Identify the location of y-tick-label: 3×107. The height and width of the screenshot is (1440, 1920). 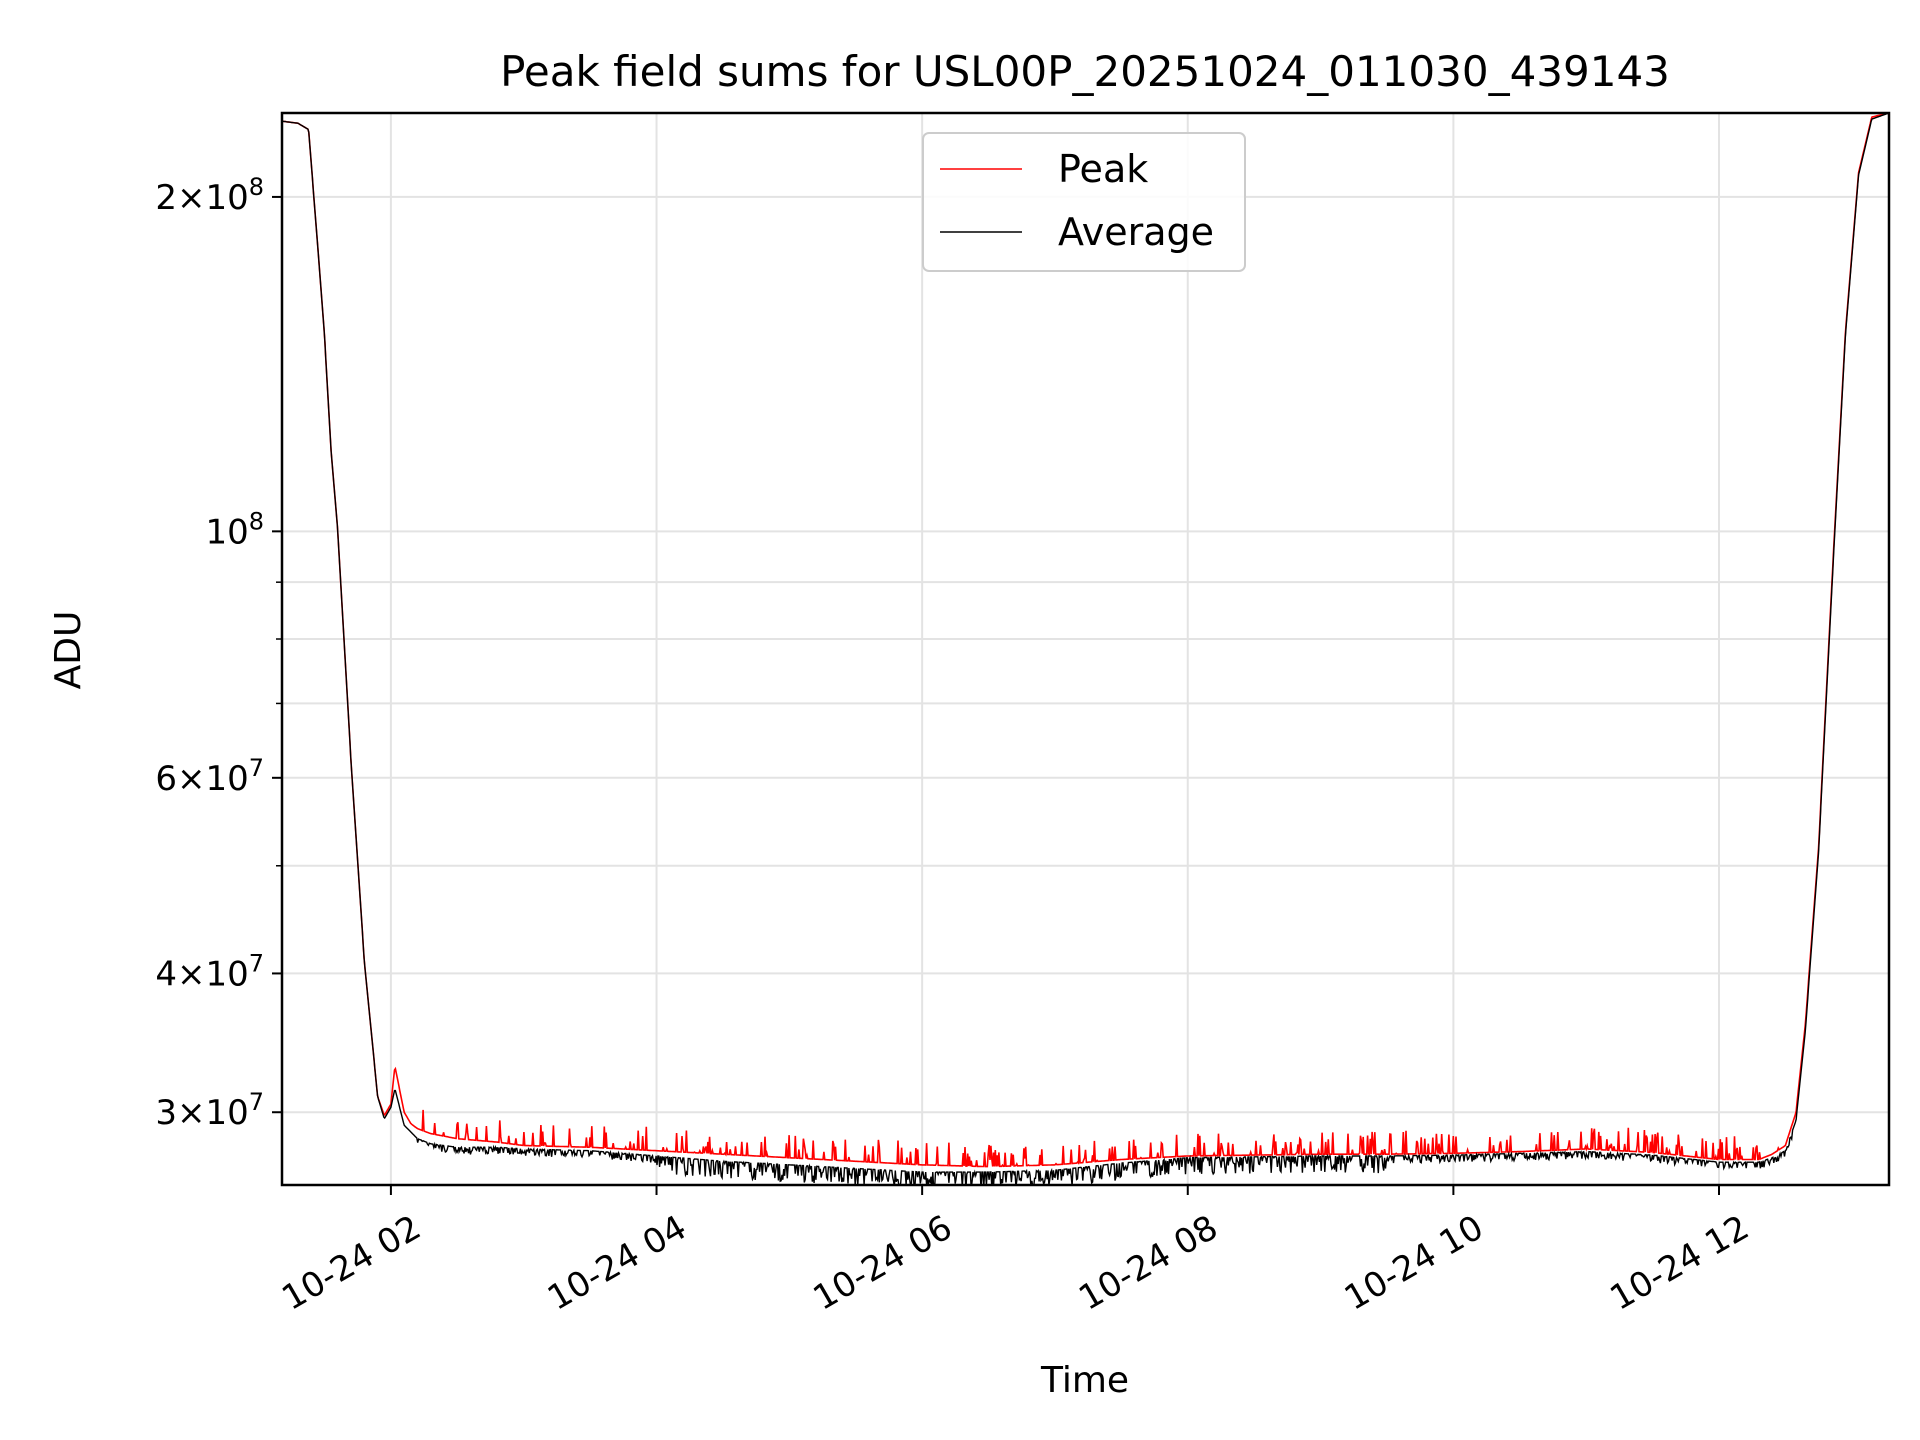
(209, 1110).